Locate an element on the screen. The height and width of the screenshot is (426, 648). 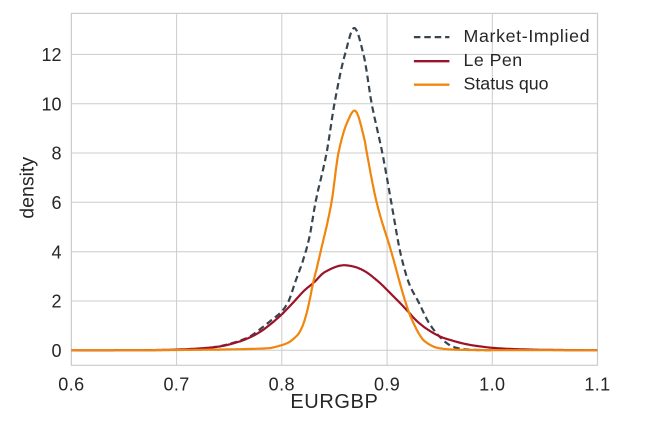
svg-text: 0.8 is located at coordinates (282, 384).